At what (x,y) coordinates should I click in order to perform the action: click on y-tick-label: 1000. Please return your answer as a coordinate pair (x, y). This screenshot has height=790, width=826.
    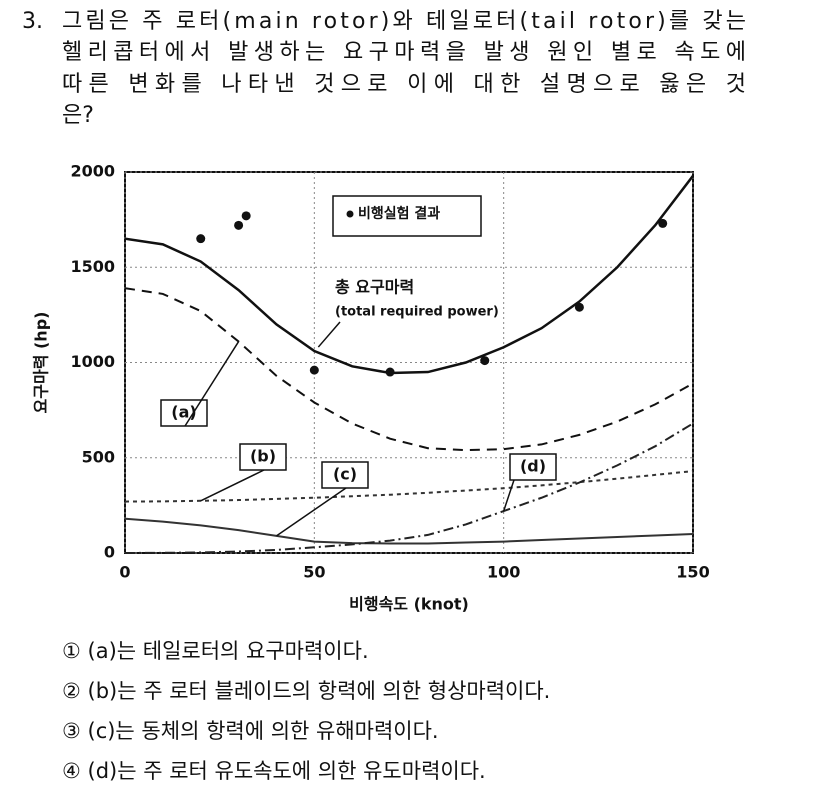
    Looking at the image, I should click on (92, 361).